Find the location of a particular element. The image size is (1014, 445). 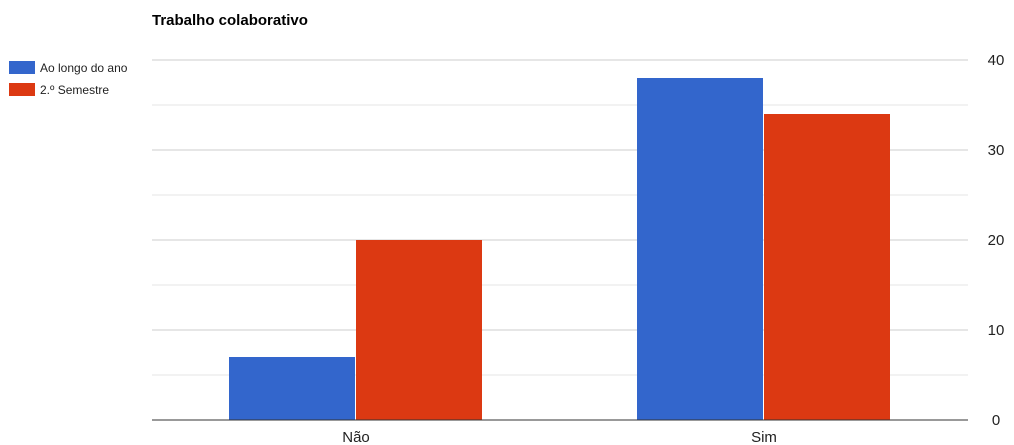

y-tick-label: 20 is located at coordinates (996, 240).